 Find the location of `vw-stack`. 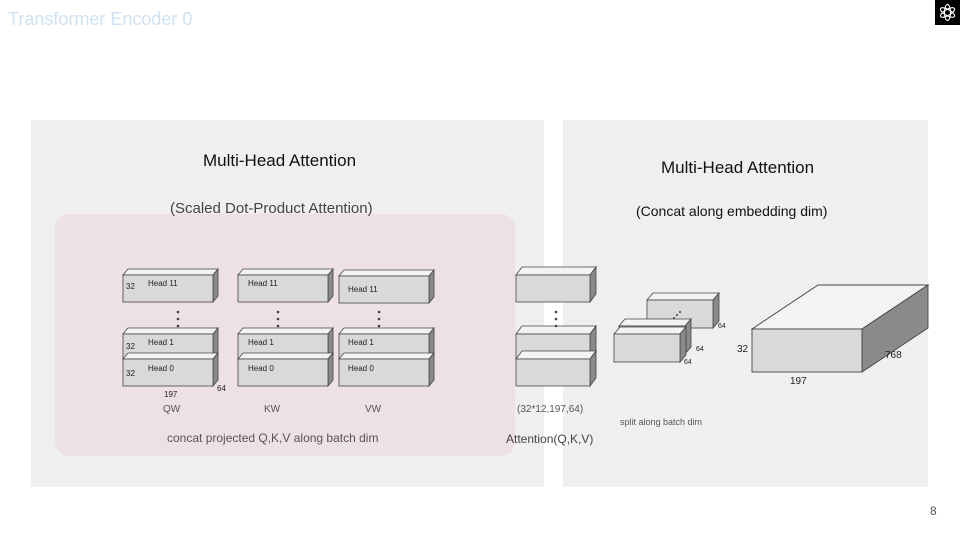

vw-stack is located at coordinates (386, 328).